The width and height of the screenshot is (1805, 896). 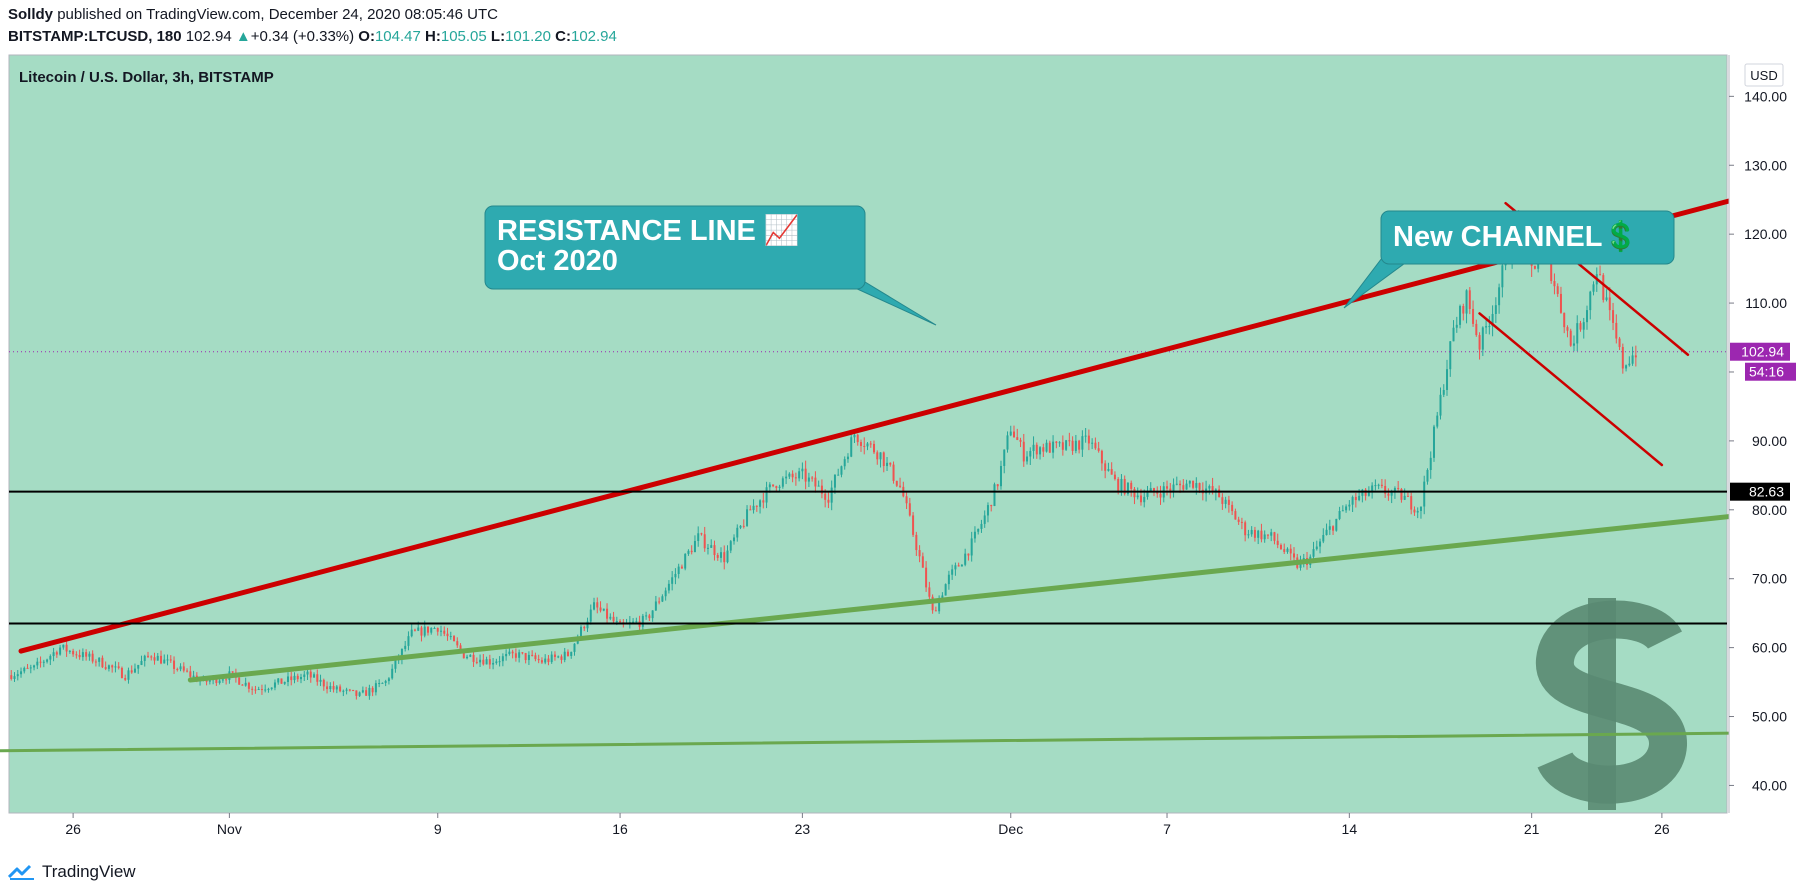 What do you see at coordinates (1763, 421) in the screenshot?
I see `price-badges: 102.94 54:16 82.63` at bounding box center [1763, 421].